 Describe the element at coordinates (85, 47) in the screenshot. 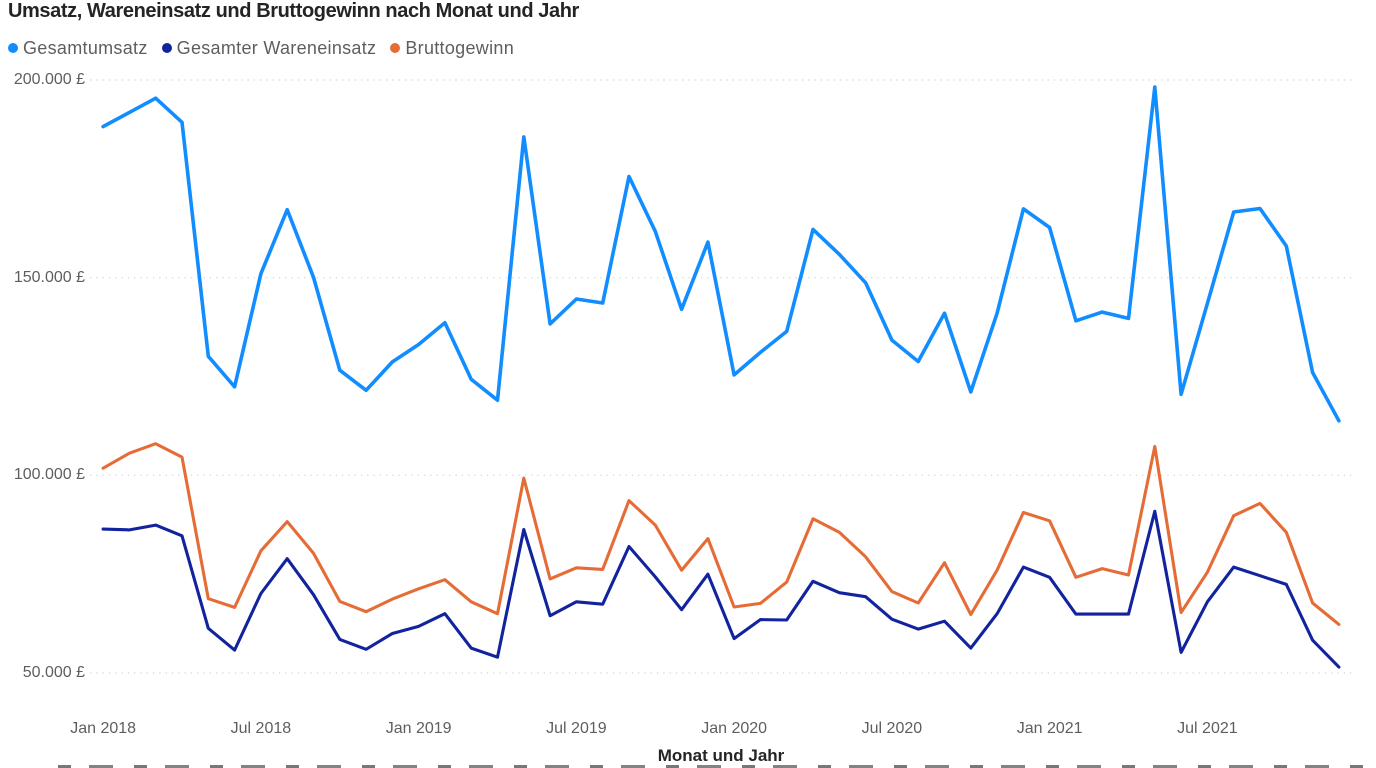

I see `legend-label-gesamtumsatz: Gesamtumsatz` at that location.